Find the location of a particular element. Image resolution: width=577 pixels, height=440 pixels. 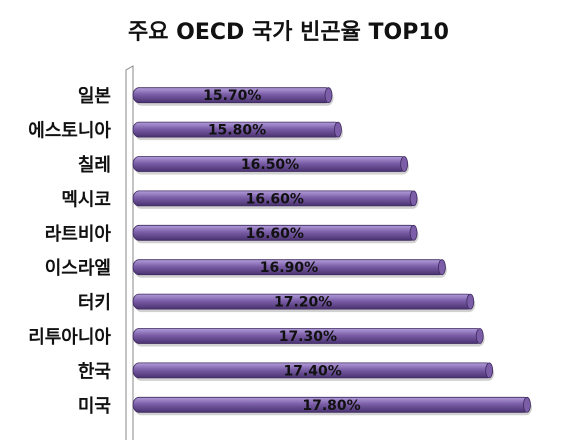

category-label: 터키 is located at coordinates (94, 303).